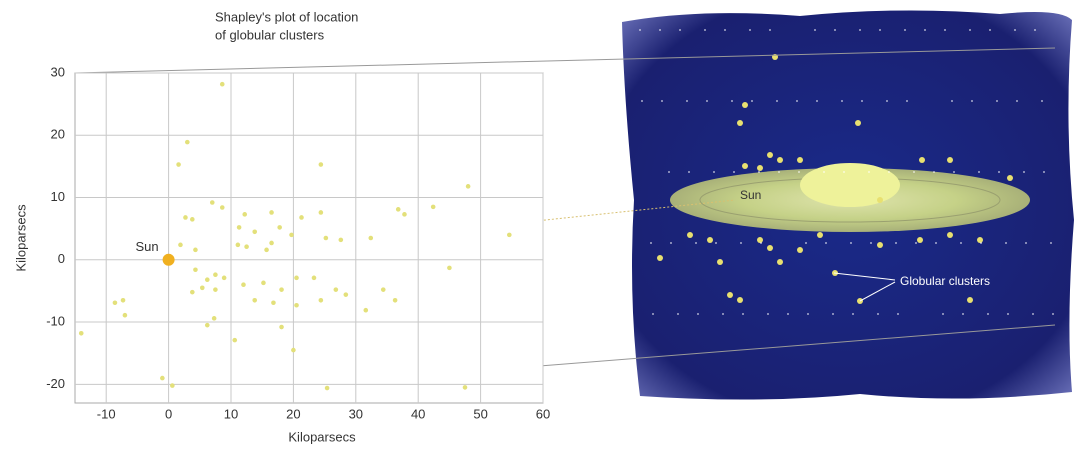  What do you see at coordinates (146, 246) in the screenshot?
I see `sun-label: Sun` at bounding box center [146, 246].